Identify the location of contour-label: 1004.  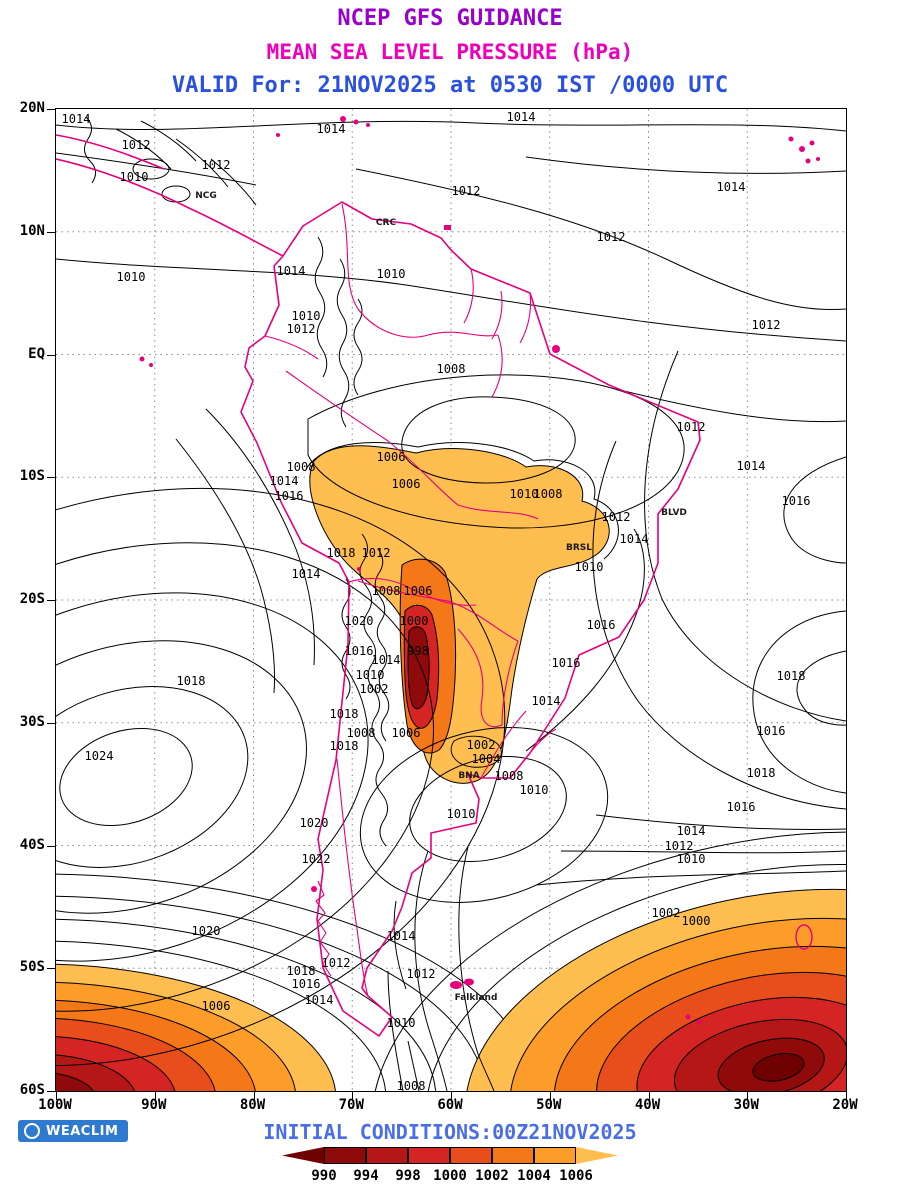
(486, 759).